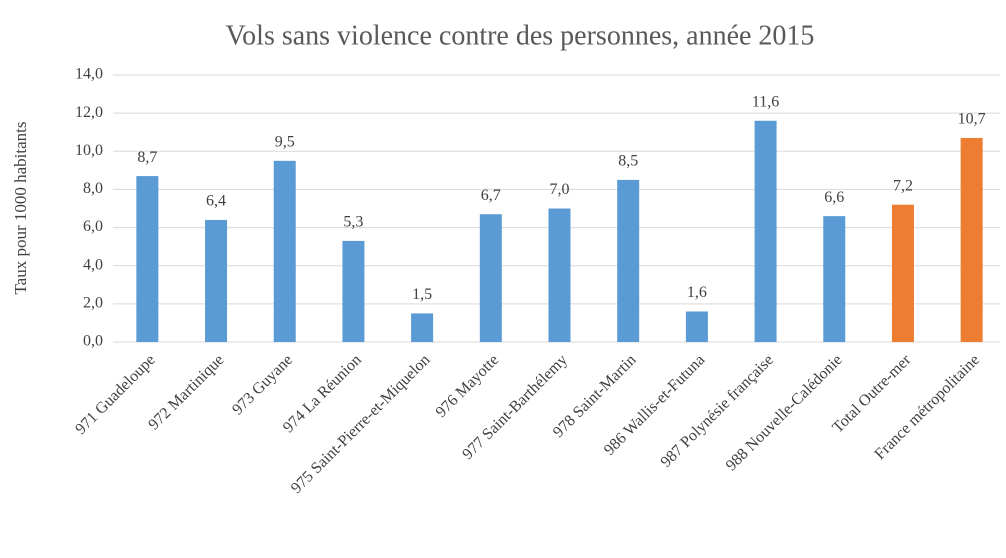 Image resolution: width=1006 pixels, height=558 pixels. What do you see at coordinates (468, 386) in the screenshot?
I see `x-tick-label: 976 Mayotte` at bounding box center [468, 386].